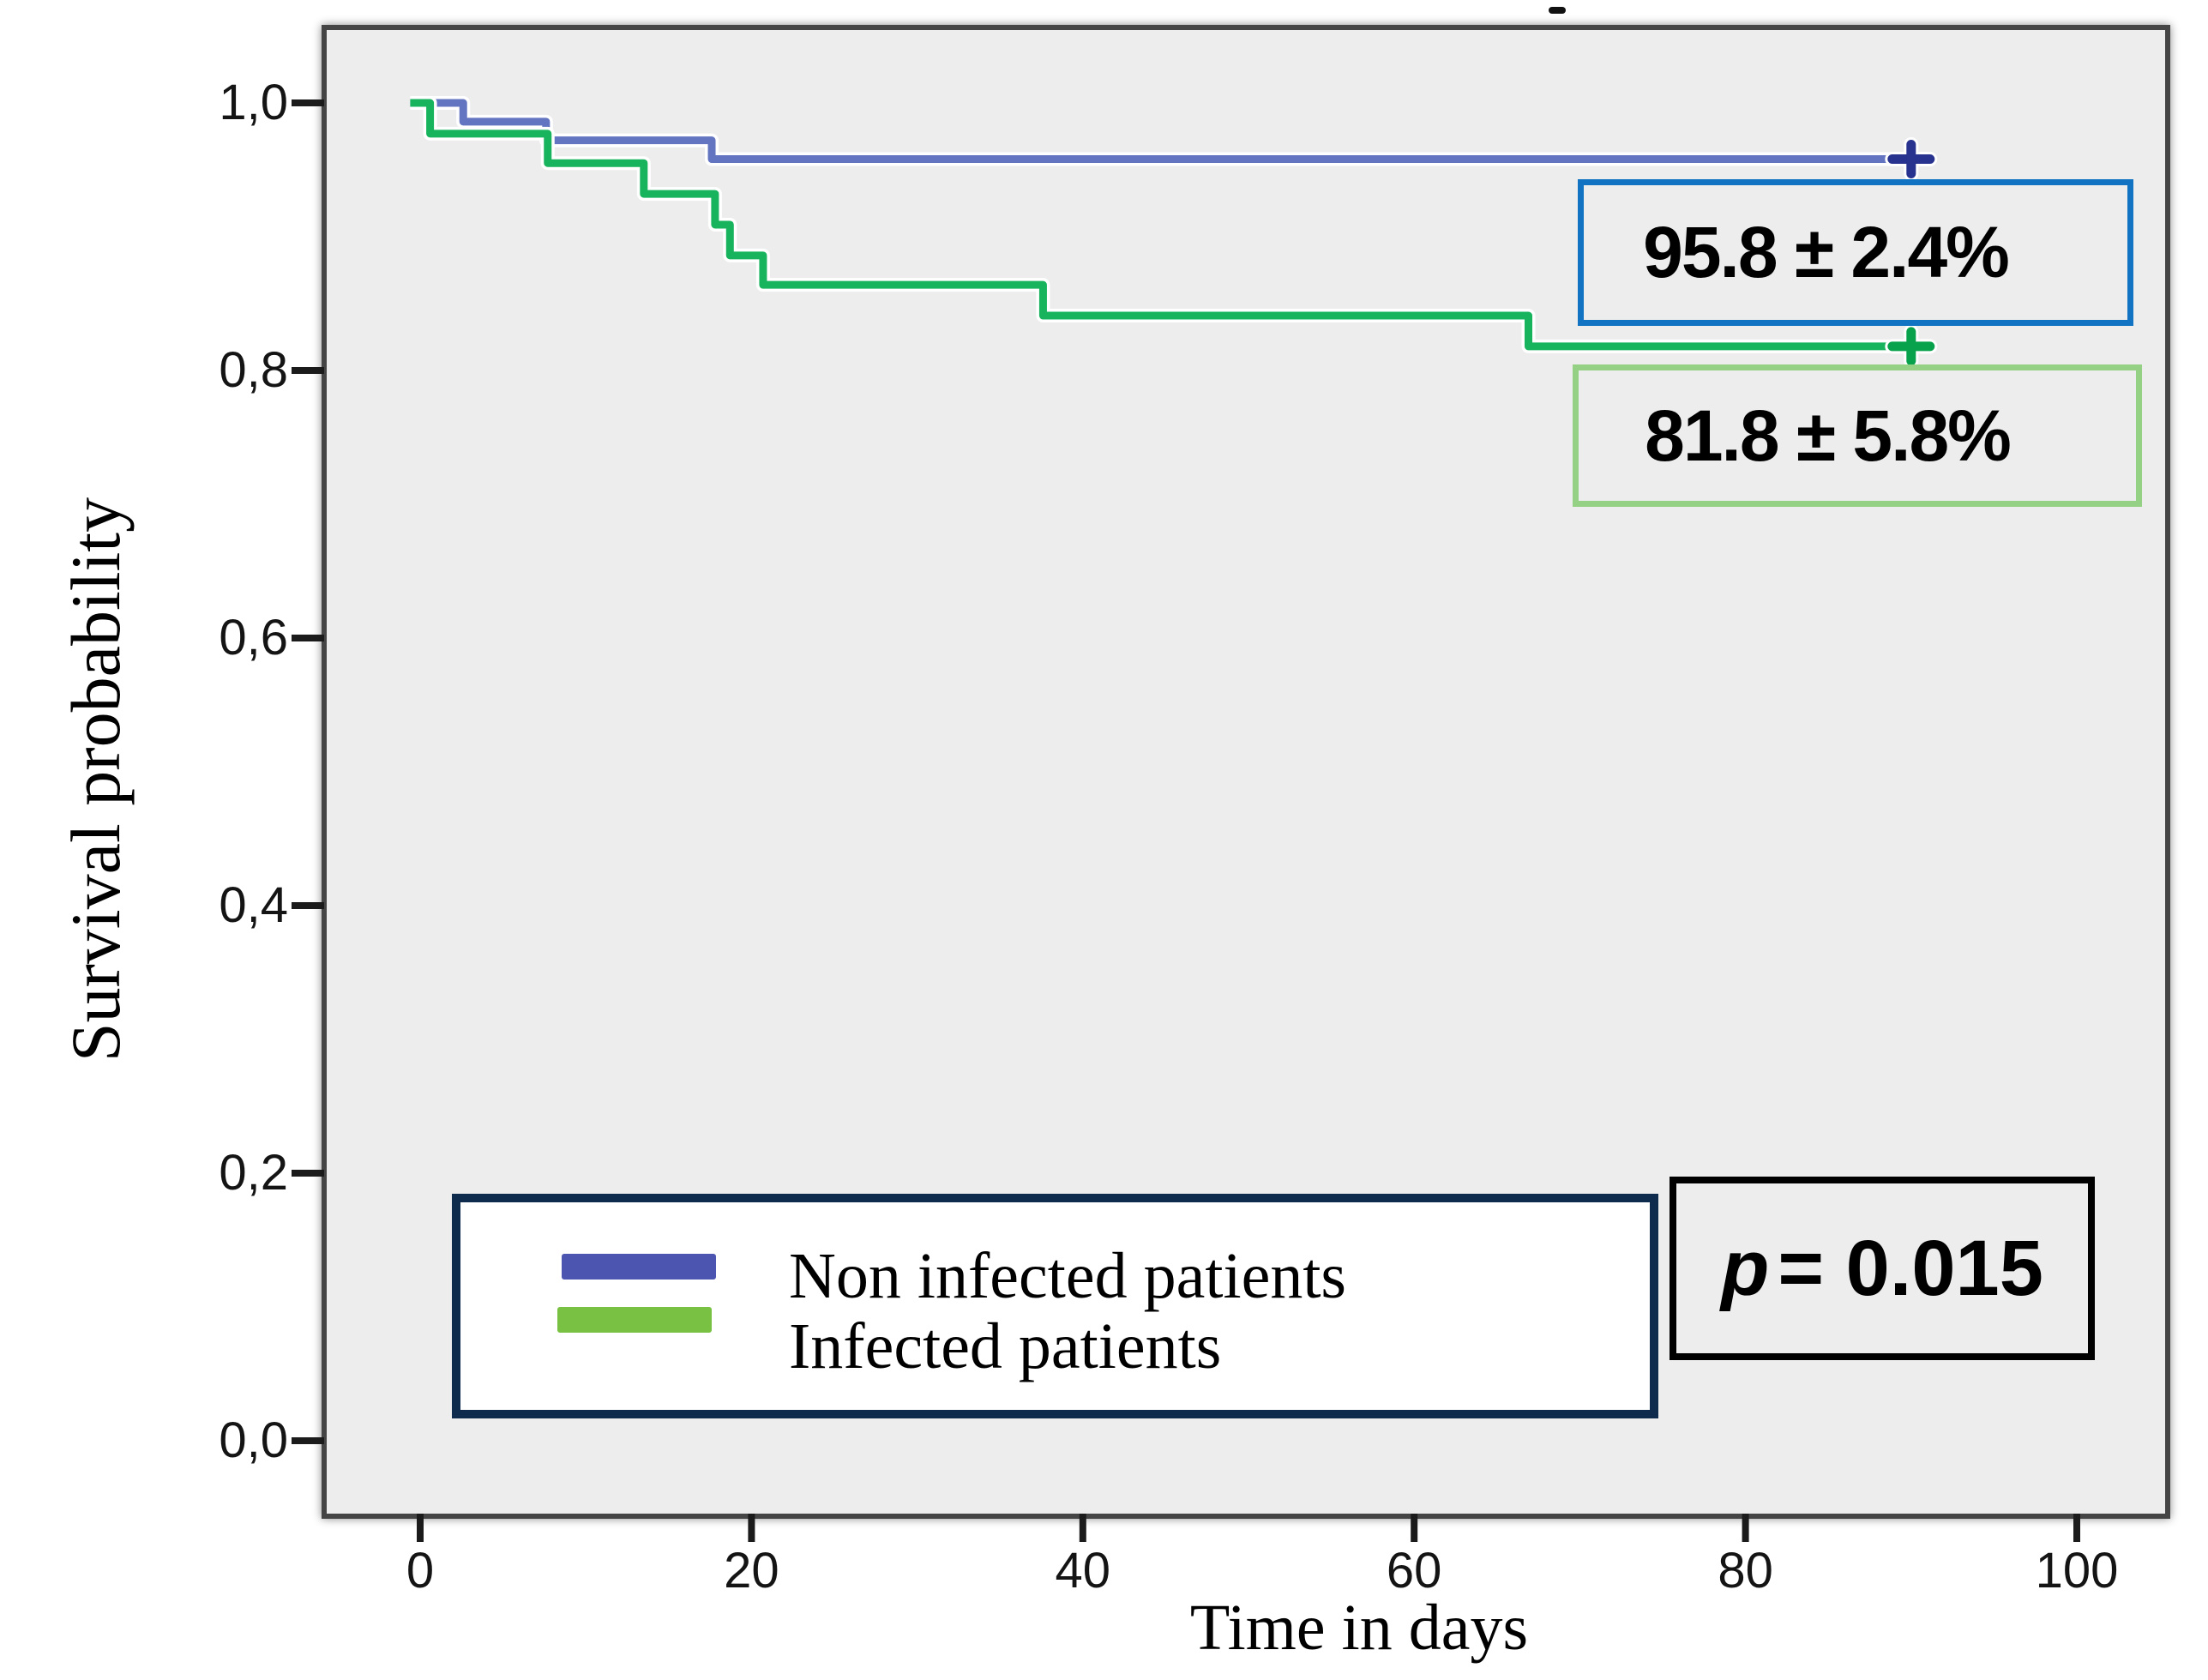 The width and height of the screenshot is (2208, 1680). Describe the element at coordinates (1414, 1571) in the screenshot. I see `x-tick-label: 60` at that location.